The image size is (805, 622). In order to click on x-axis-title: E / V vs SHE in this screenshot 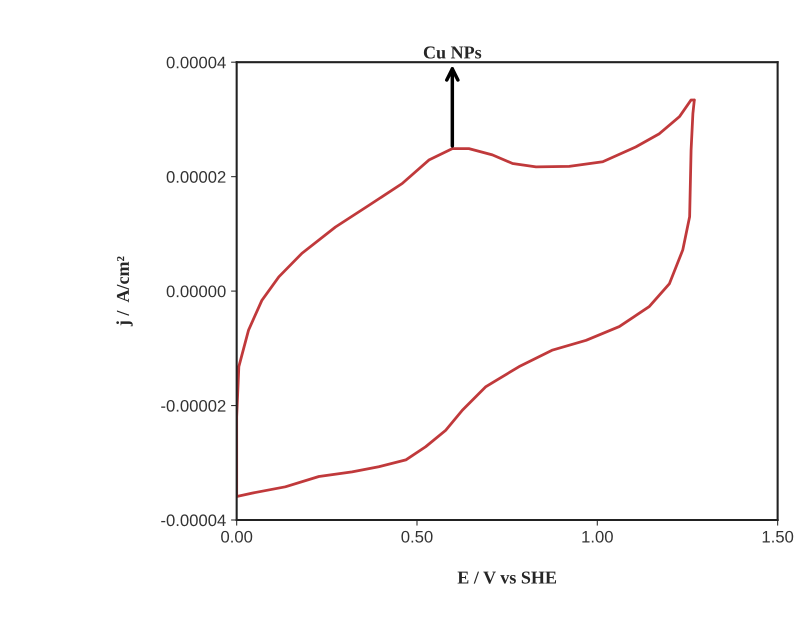, I will do `click(507, 578)`.